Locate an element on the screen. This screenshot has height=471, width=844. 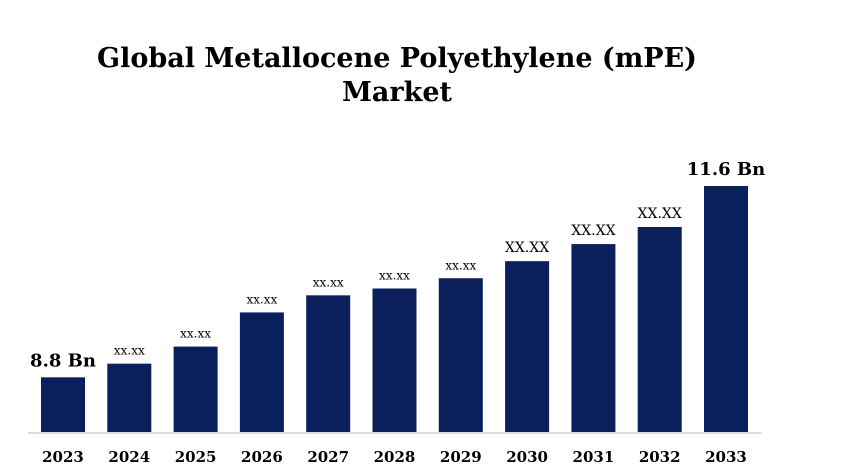
bar-2028 is located at coordinates (394, 360).